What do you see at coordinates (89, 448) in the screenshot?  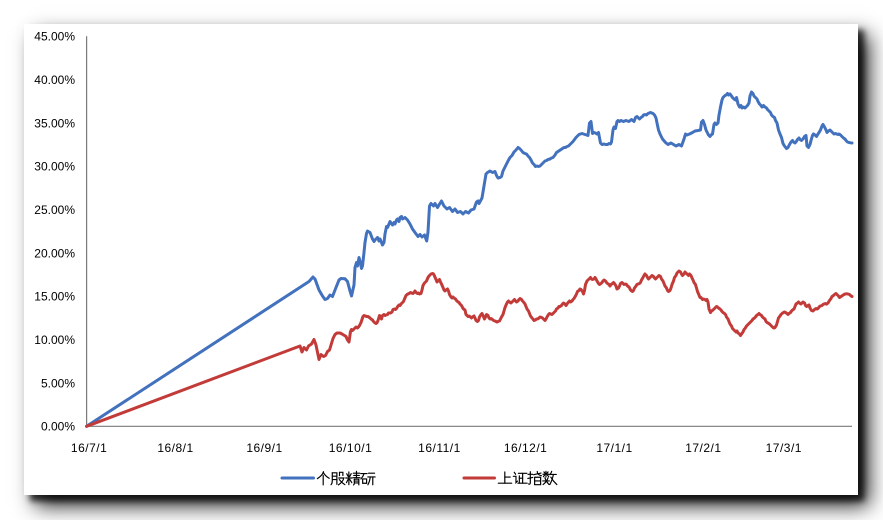 I see `svg-text: 16/7/1` at bounding box center [89, 448].